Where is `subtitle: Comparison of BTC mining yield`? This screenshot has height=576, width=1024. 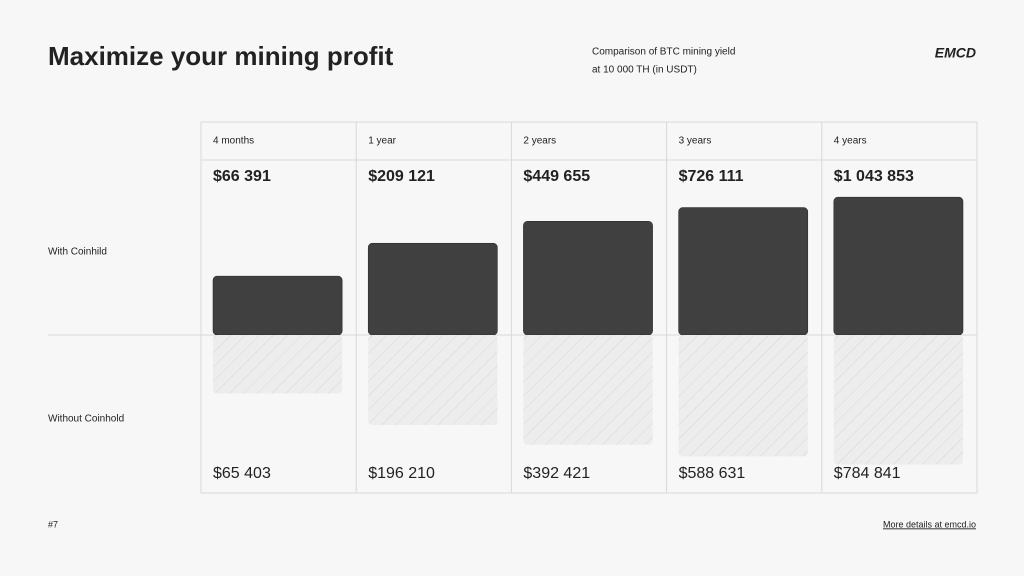
subtitle: Comparison of BTC mining yield is located at coordinates (663, 52).